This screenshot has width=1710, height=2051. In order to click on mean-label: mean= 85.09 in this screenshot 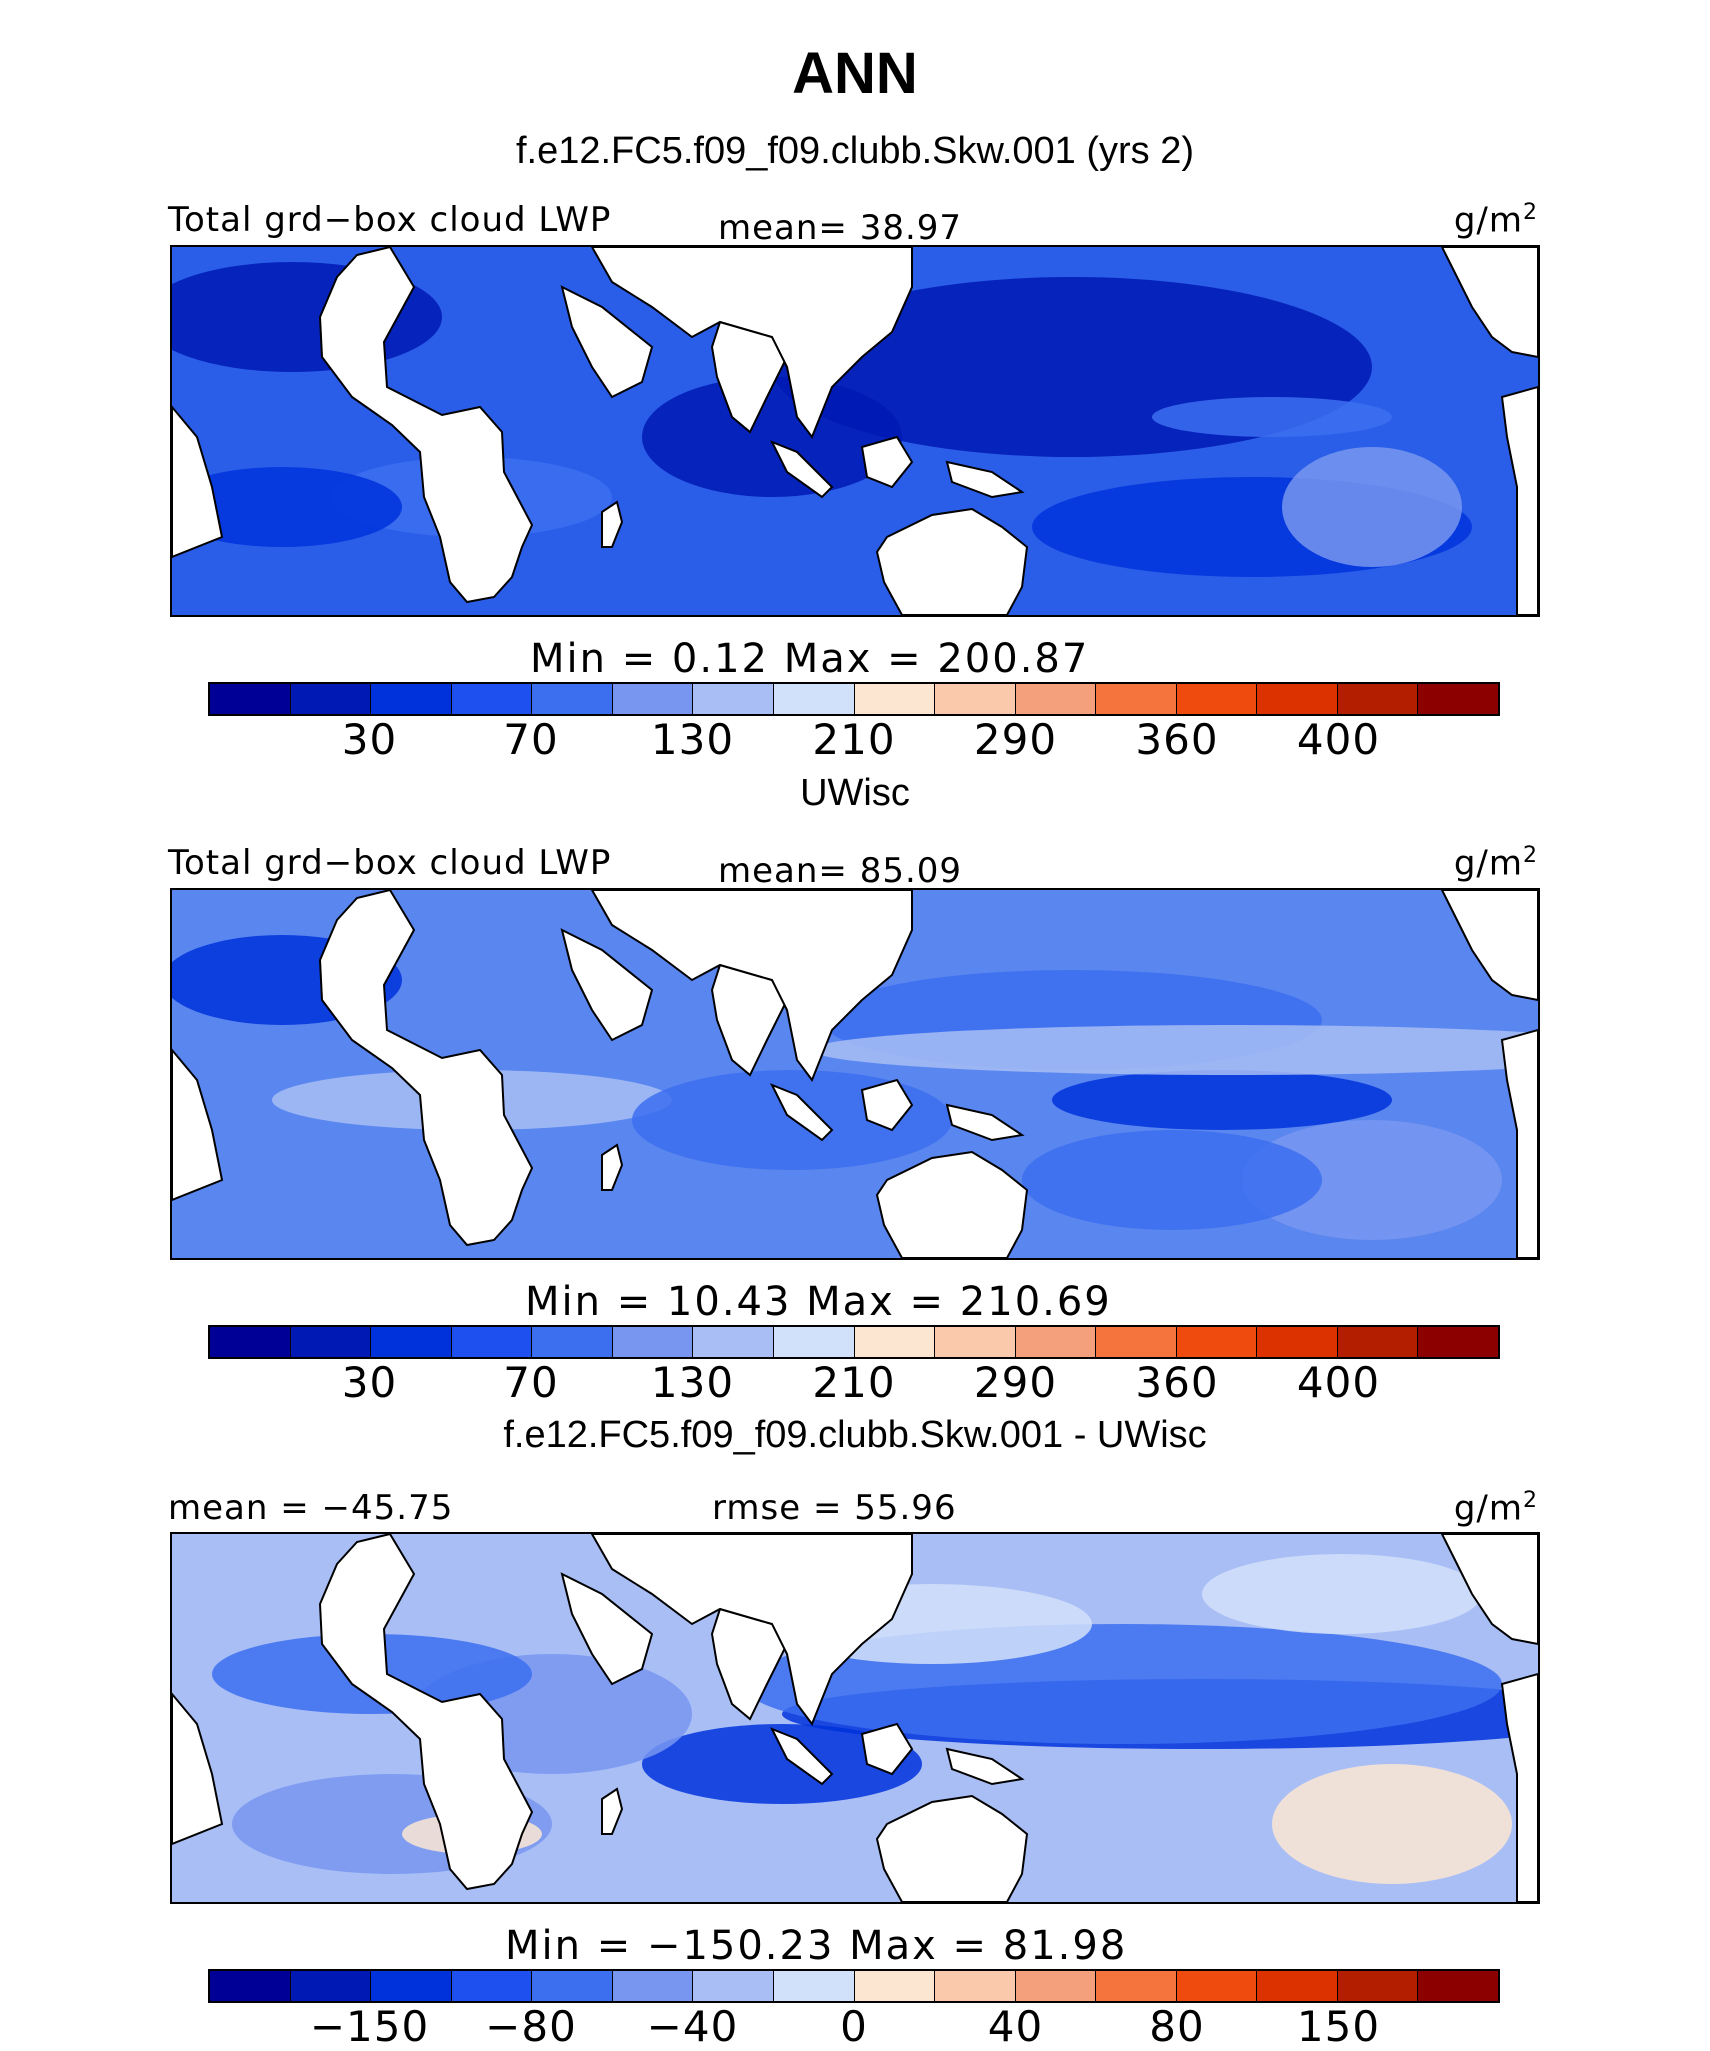, I will do `click(840, 871)`.